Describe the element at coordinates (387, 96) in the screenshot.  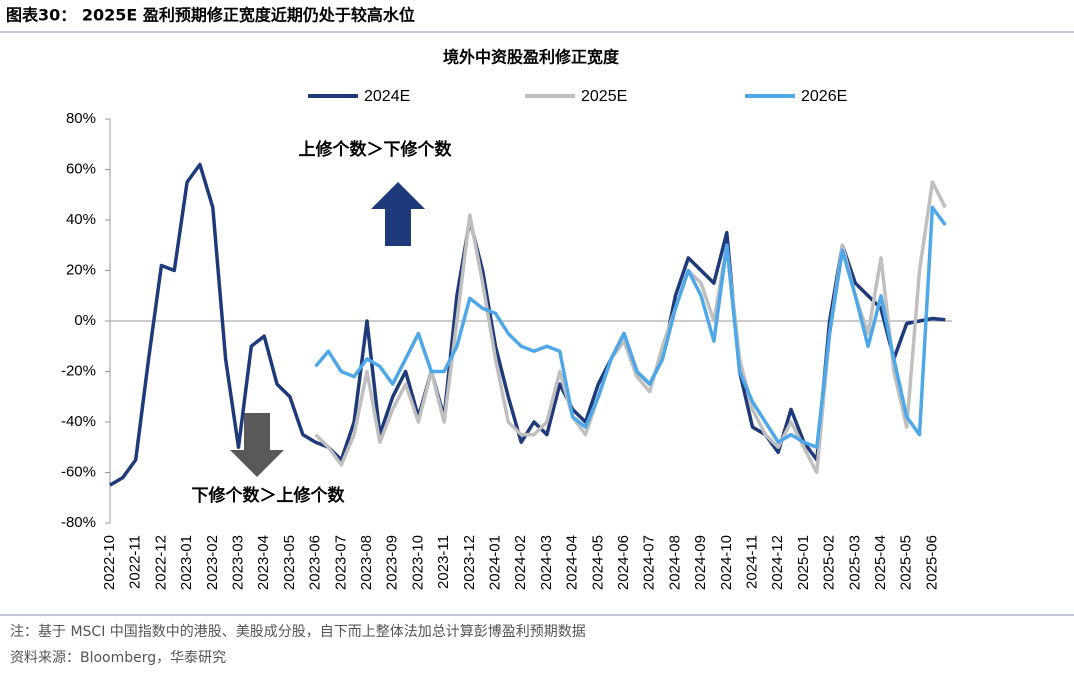
I see `legend-label: 2024E` at that location.